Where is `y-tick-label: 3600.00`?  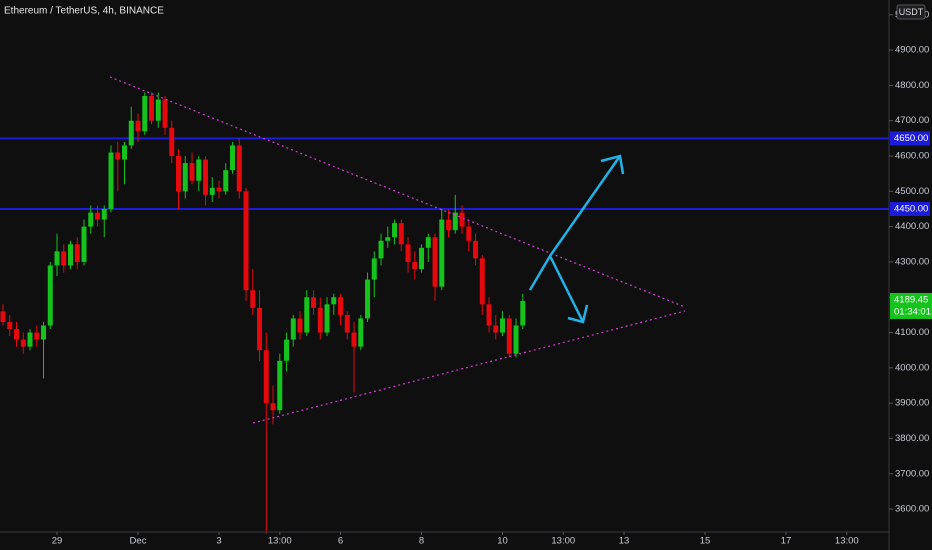
y-tick-label: 3600.00 is located at coordinates (912, 509).